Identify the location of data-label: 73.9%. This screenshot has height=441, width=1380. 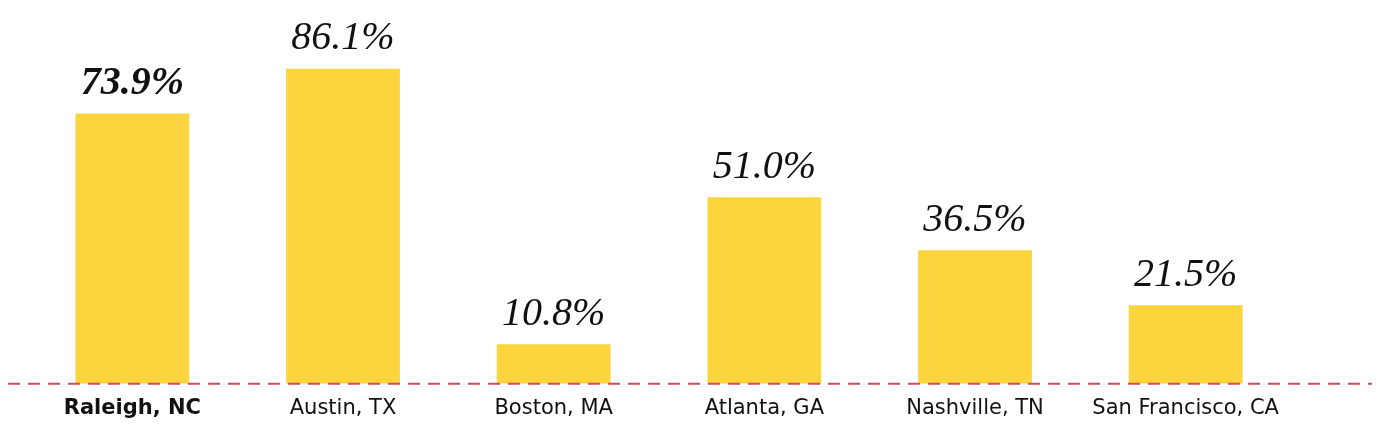
(132, 80).